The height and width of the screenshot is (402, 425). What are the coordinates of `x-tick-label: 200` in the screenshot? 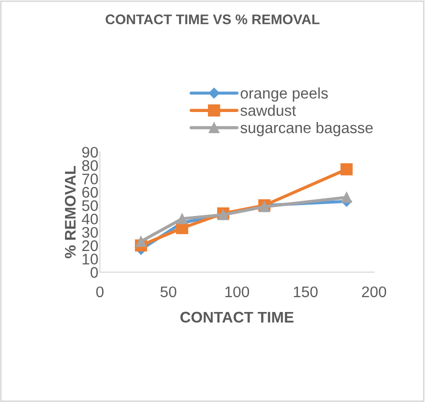 It's located at (374, 292).